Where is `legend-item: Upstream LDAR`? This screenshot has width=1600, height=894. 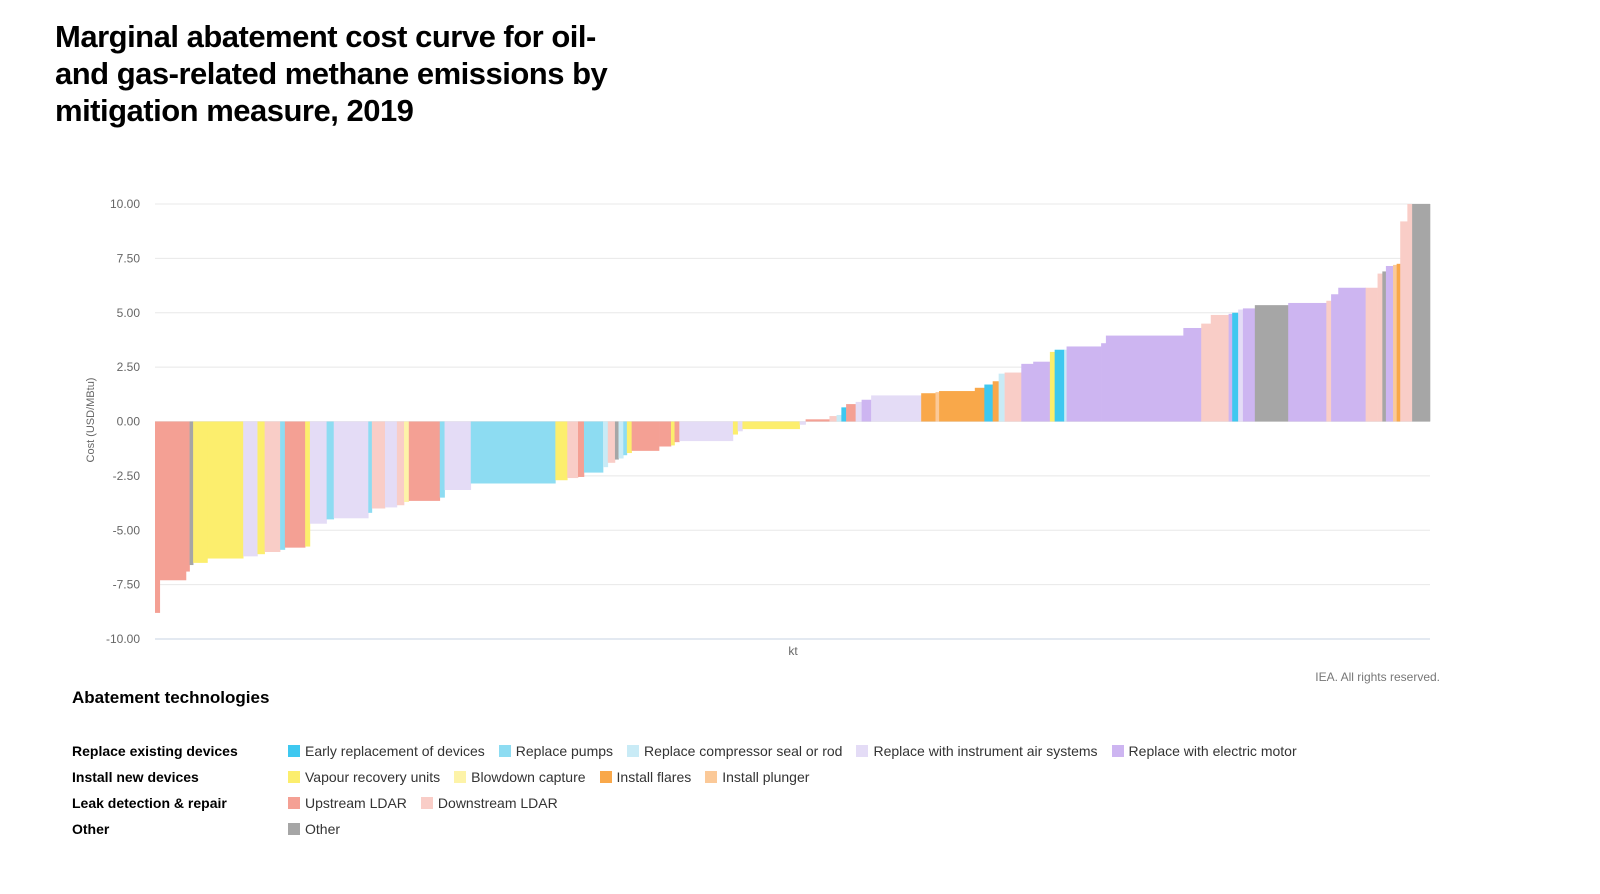
legend-item: Upstream LDAR is located at coordinates (347, 803).